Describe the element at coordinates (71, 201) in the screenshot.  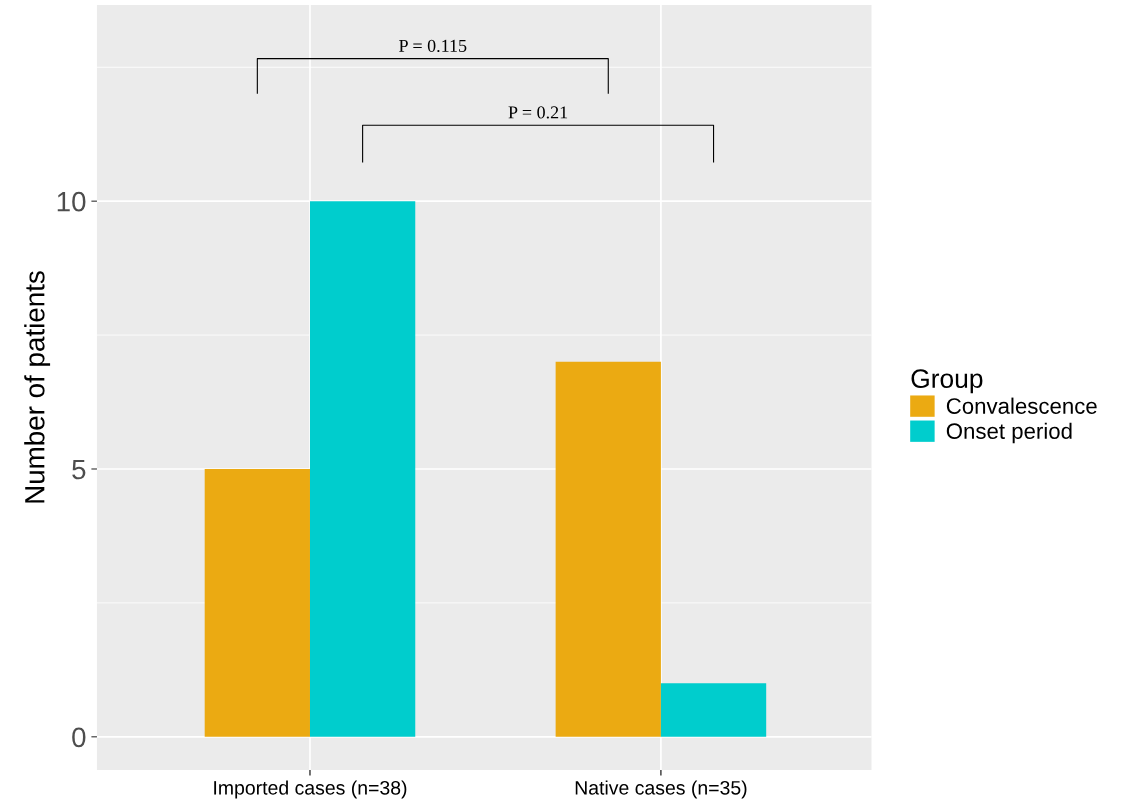
I see `y-tick-label: 10` at that location.